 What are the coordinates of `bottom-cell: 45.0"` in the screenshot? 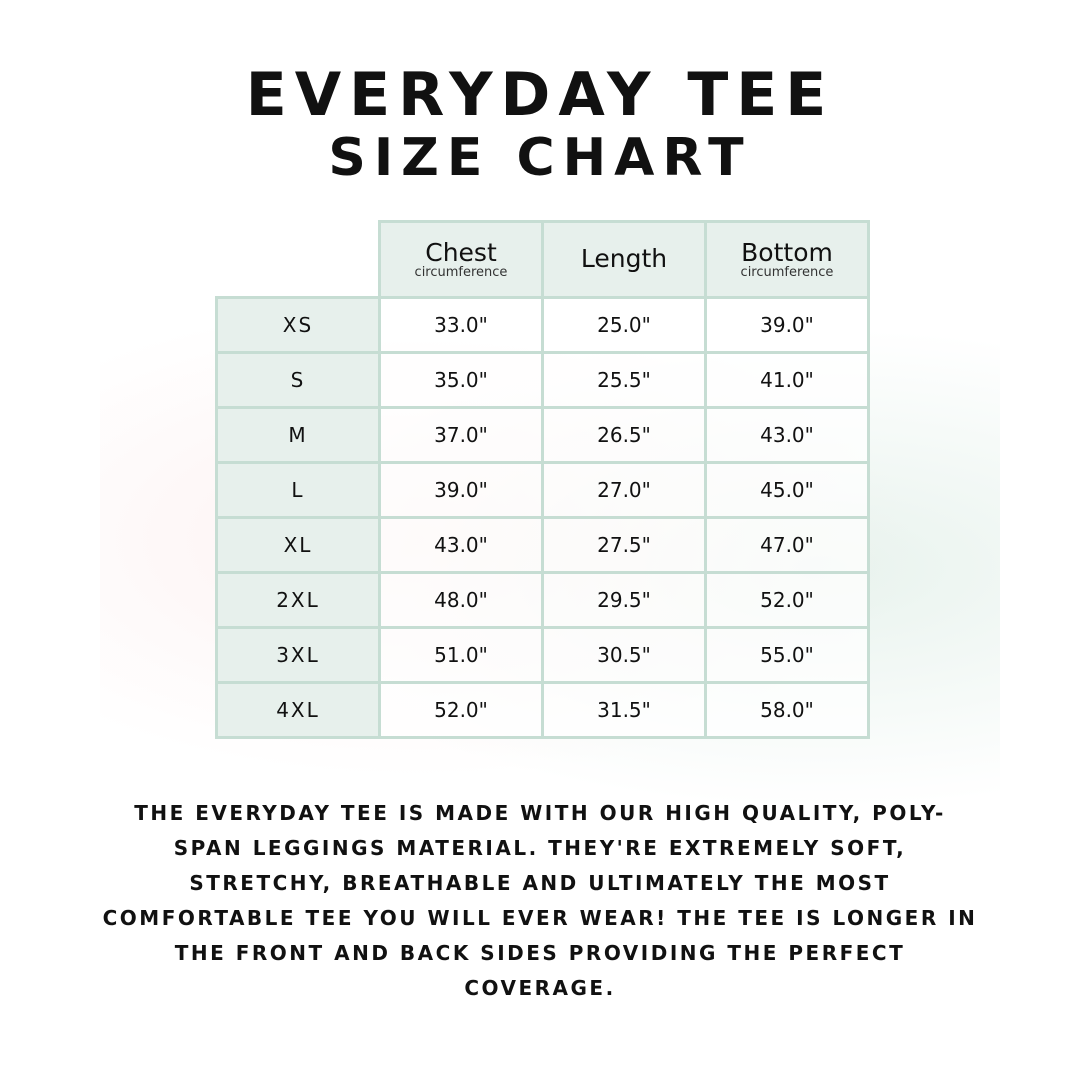 It's located at (787, 490).